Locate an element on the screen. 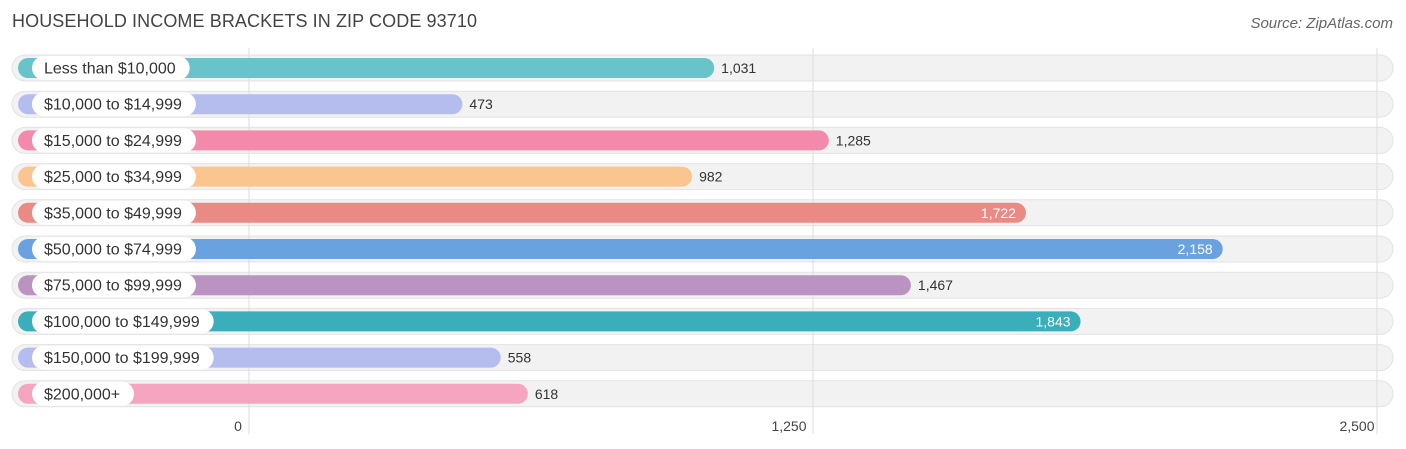 The height and width of the screenshot is (449, 1406). value-label: 2,158 is located at coordinates (1195, 249).